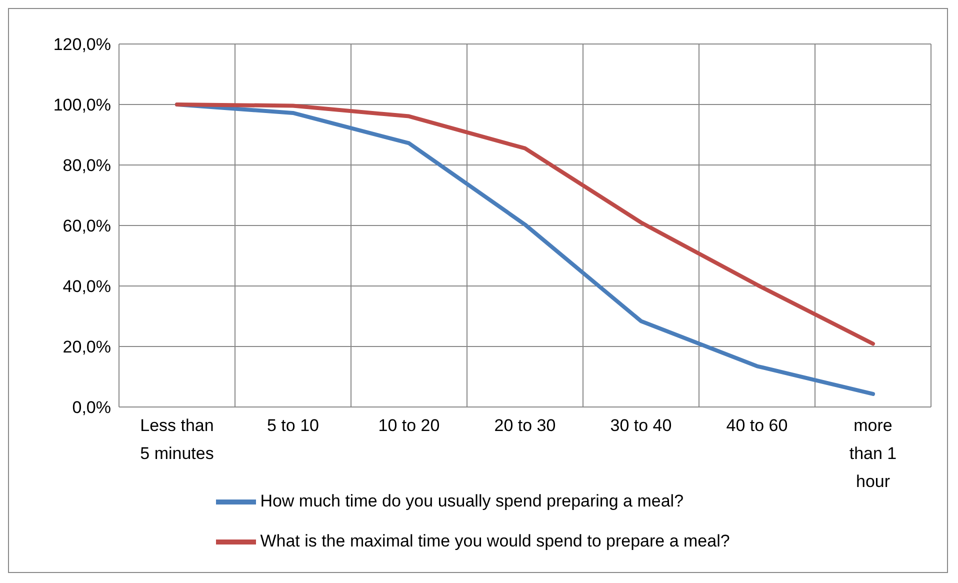 The width and height of the screenshot is (958, 583). I want to click on y-tick-label: 0,0%, so click(91, 408).